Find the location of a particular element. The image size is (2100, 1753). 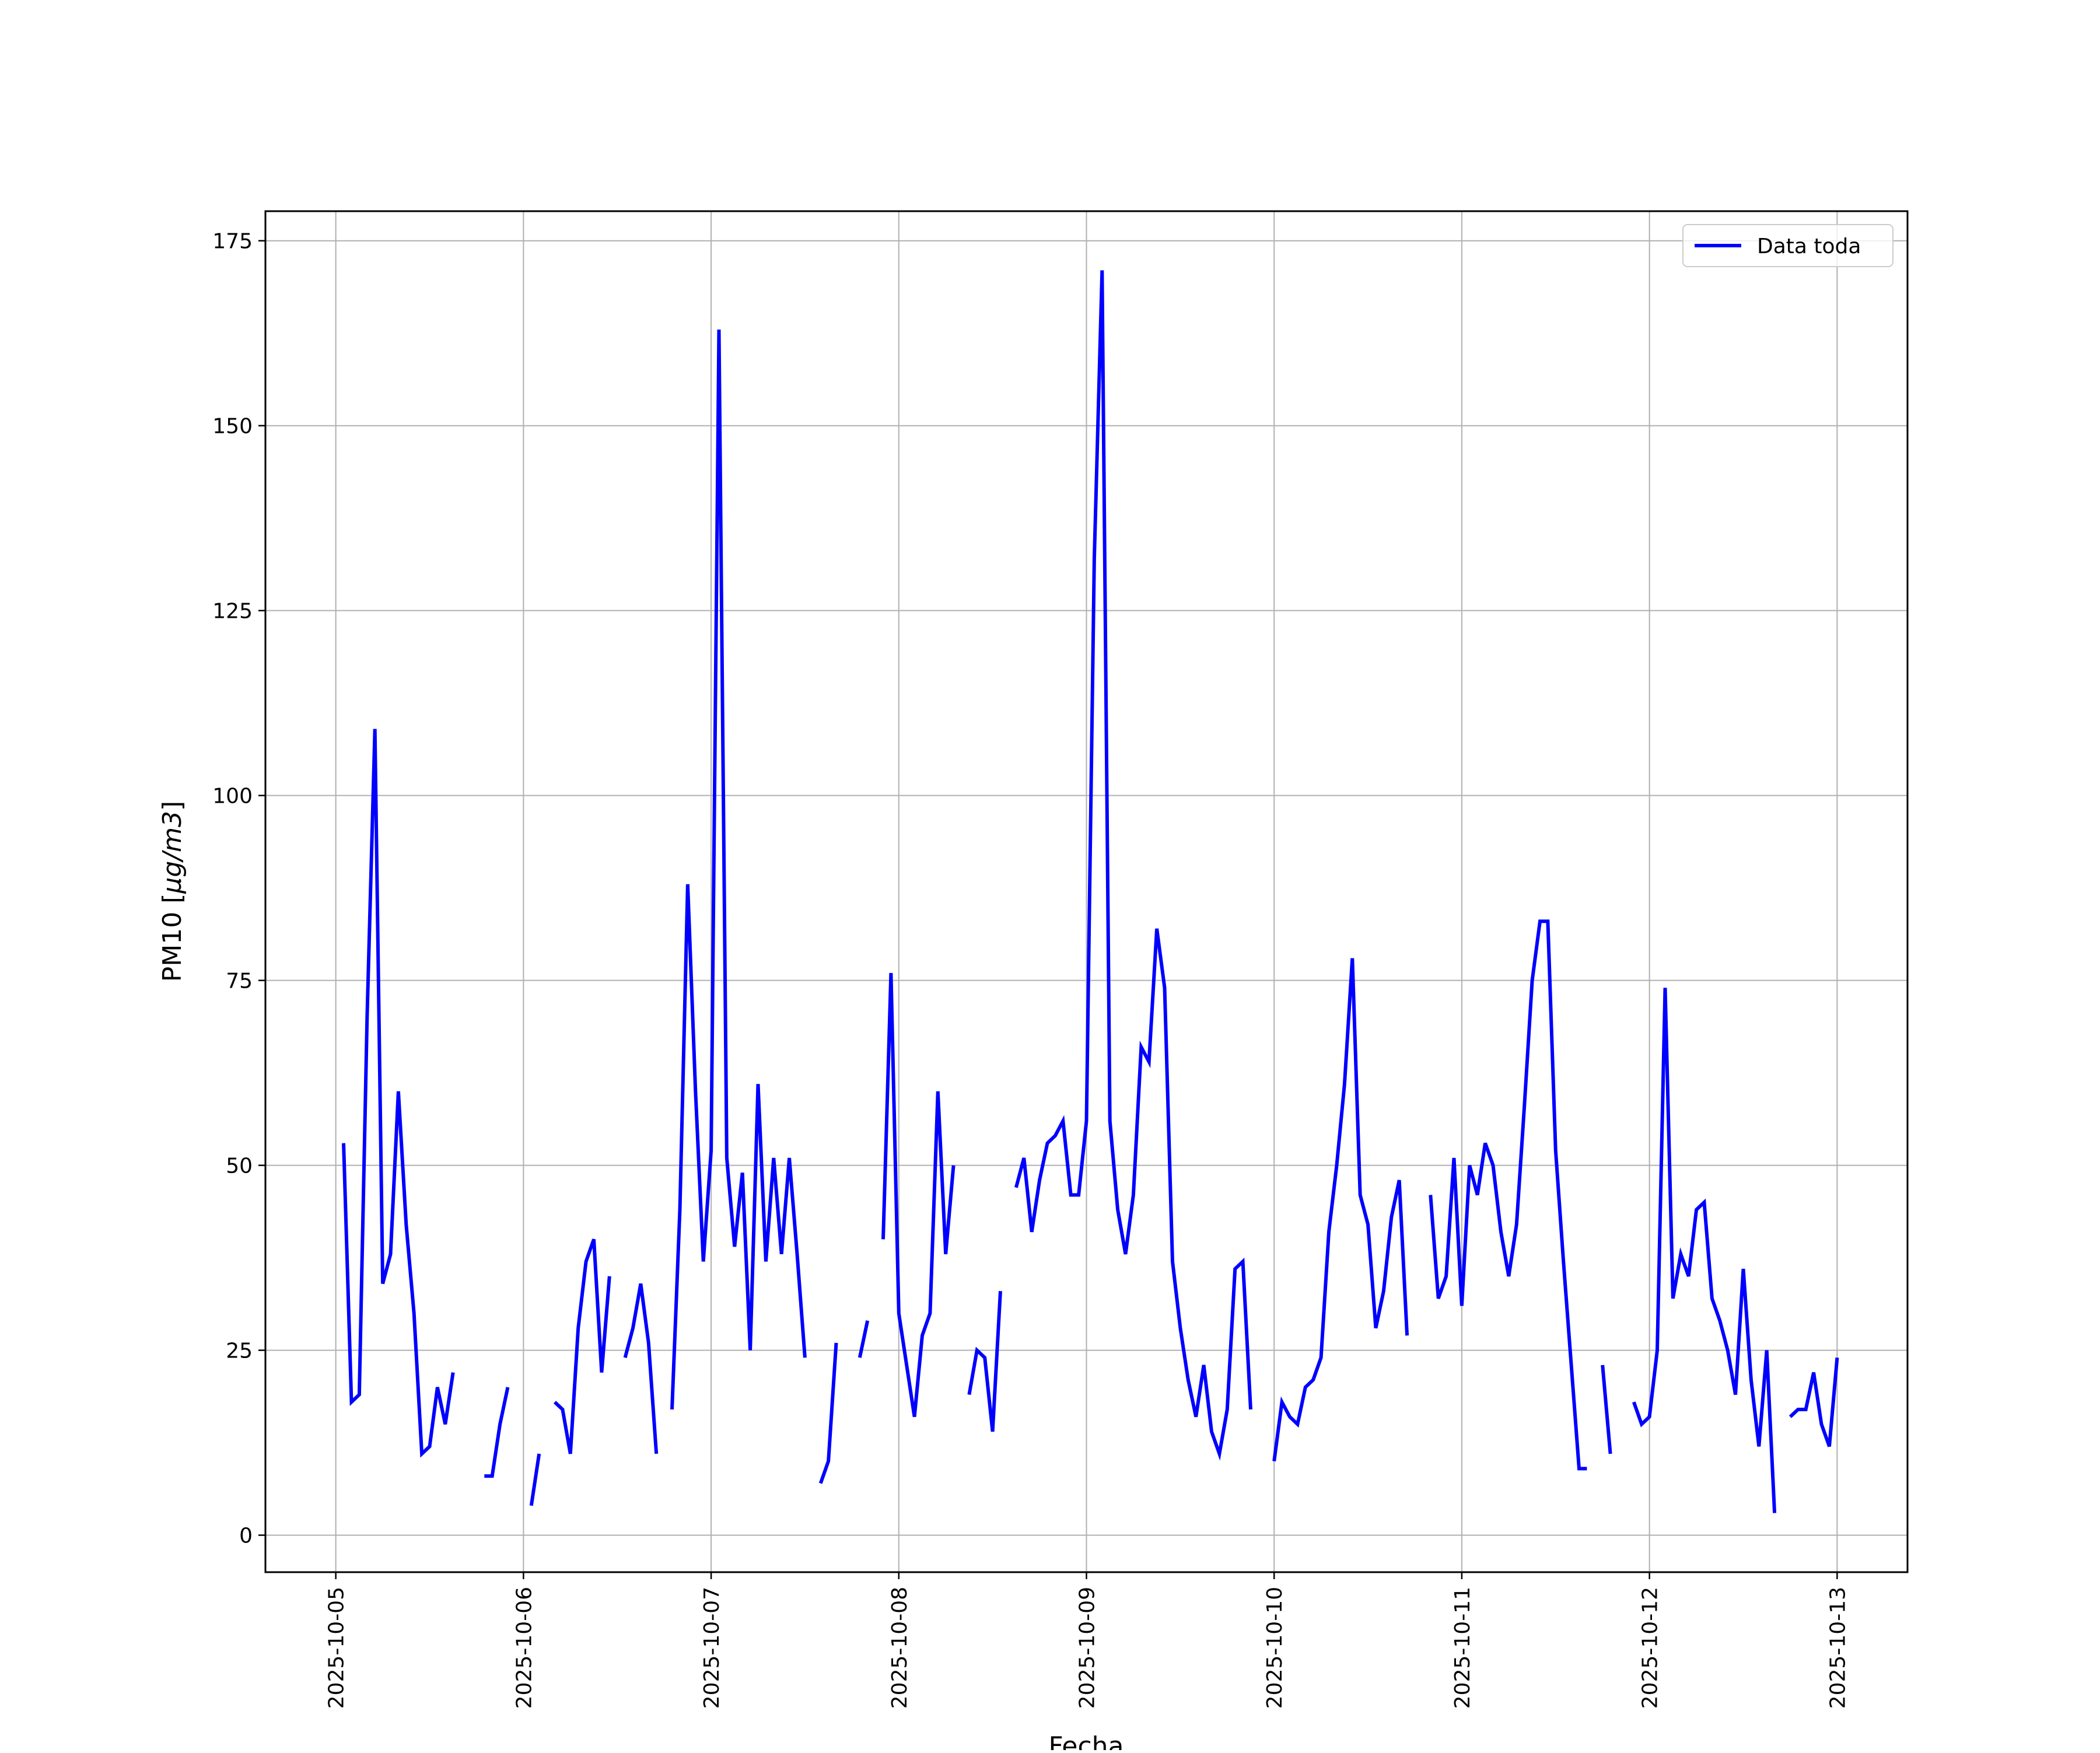

y-axis-title-suffix: ] is located at coordinates (173, 806).